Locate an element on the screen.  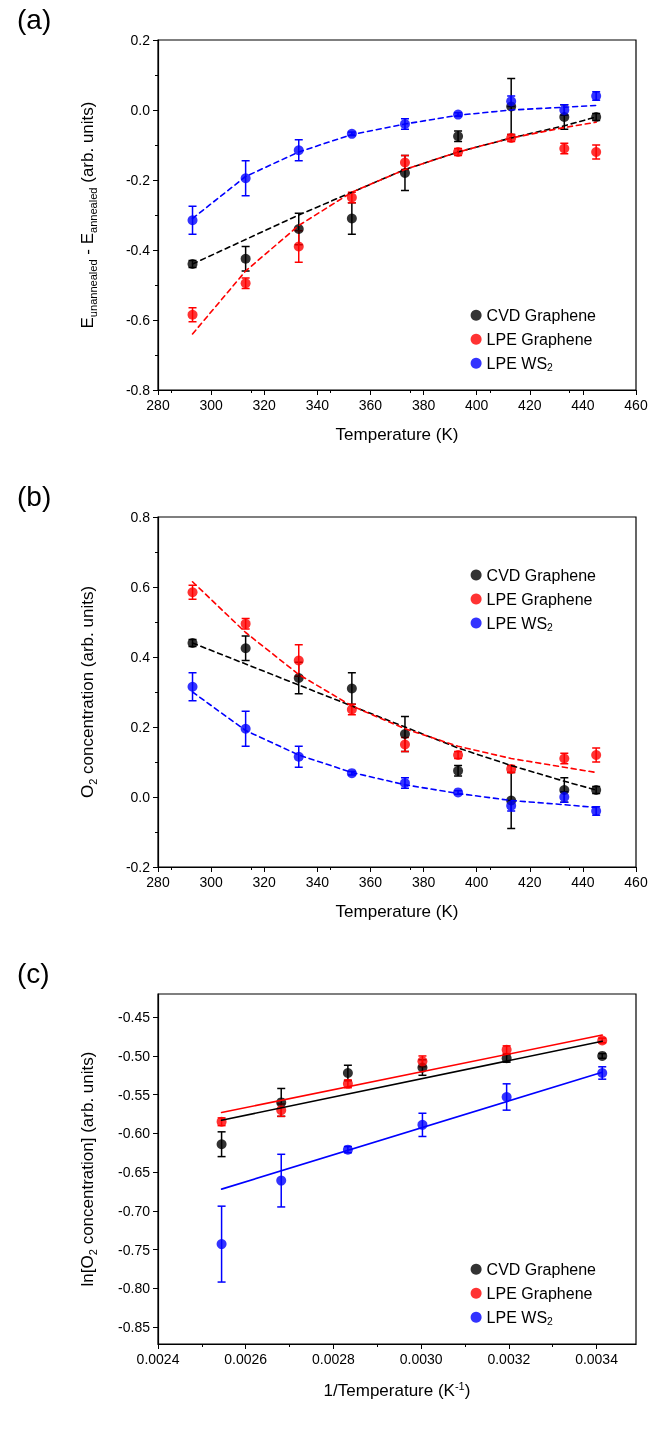
x-tick-label: 0.0024 is located at coordinates (158, 1359).